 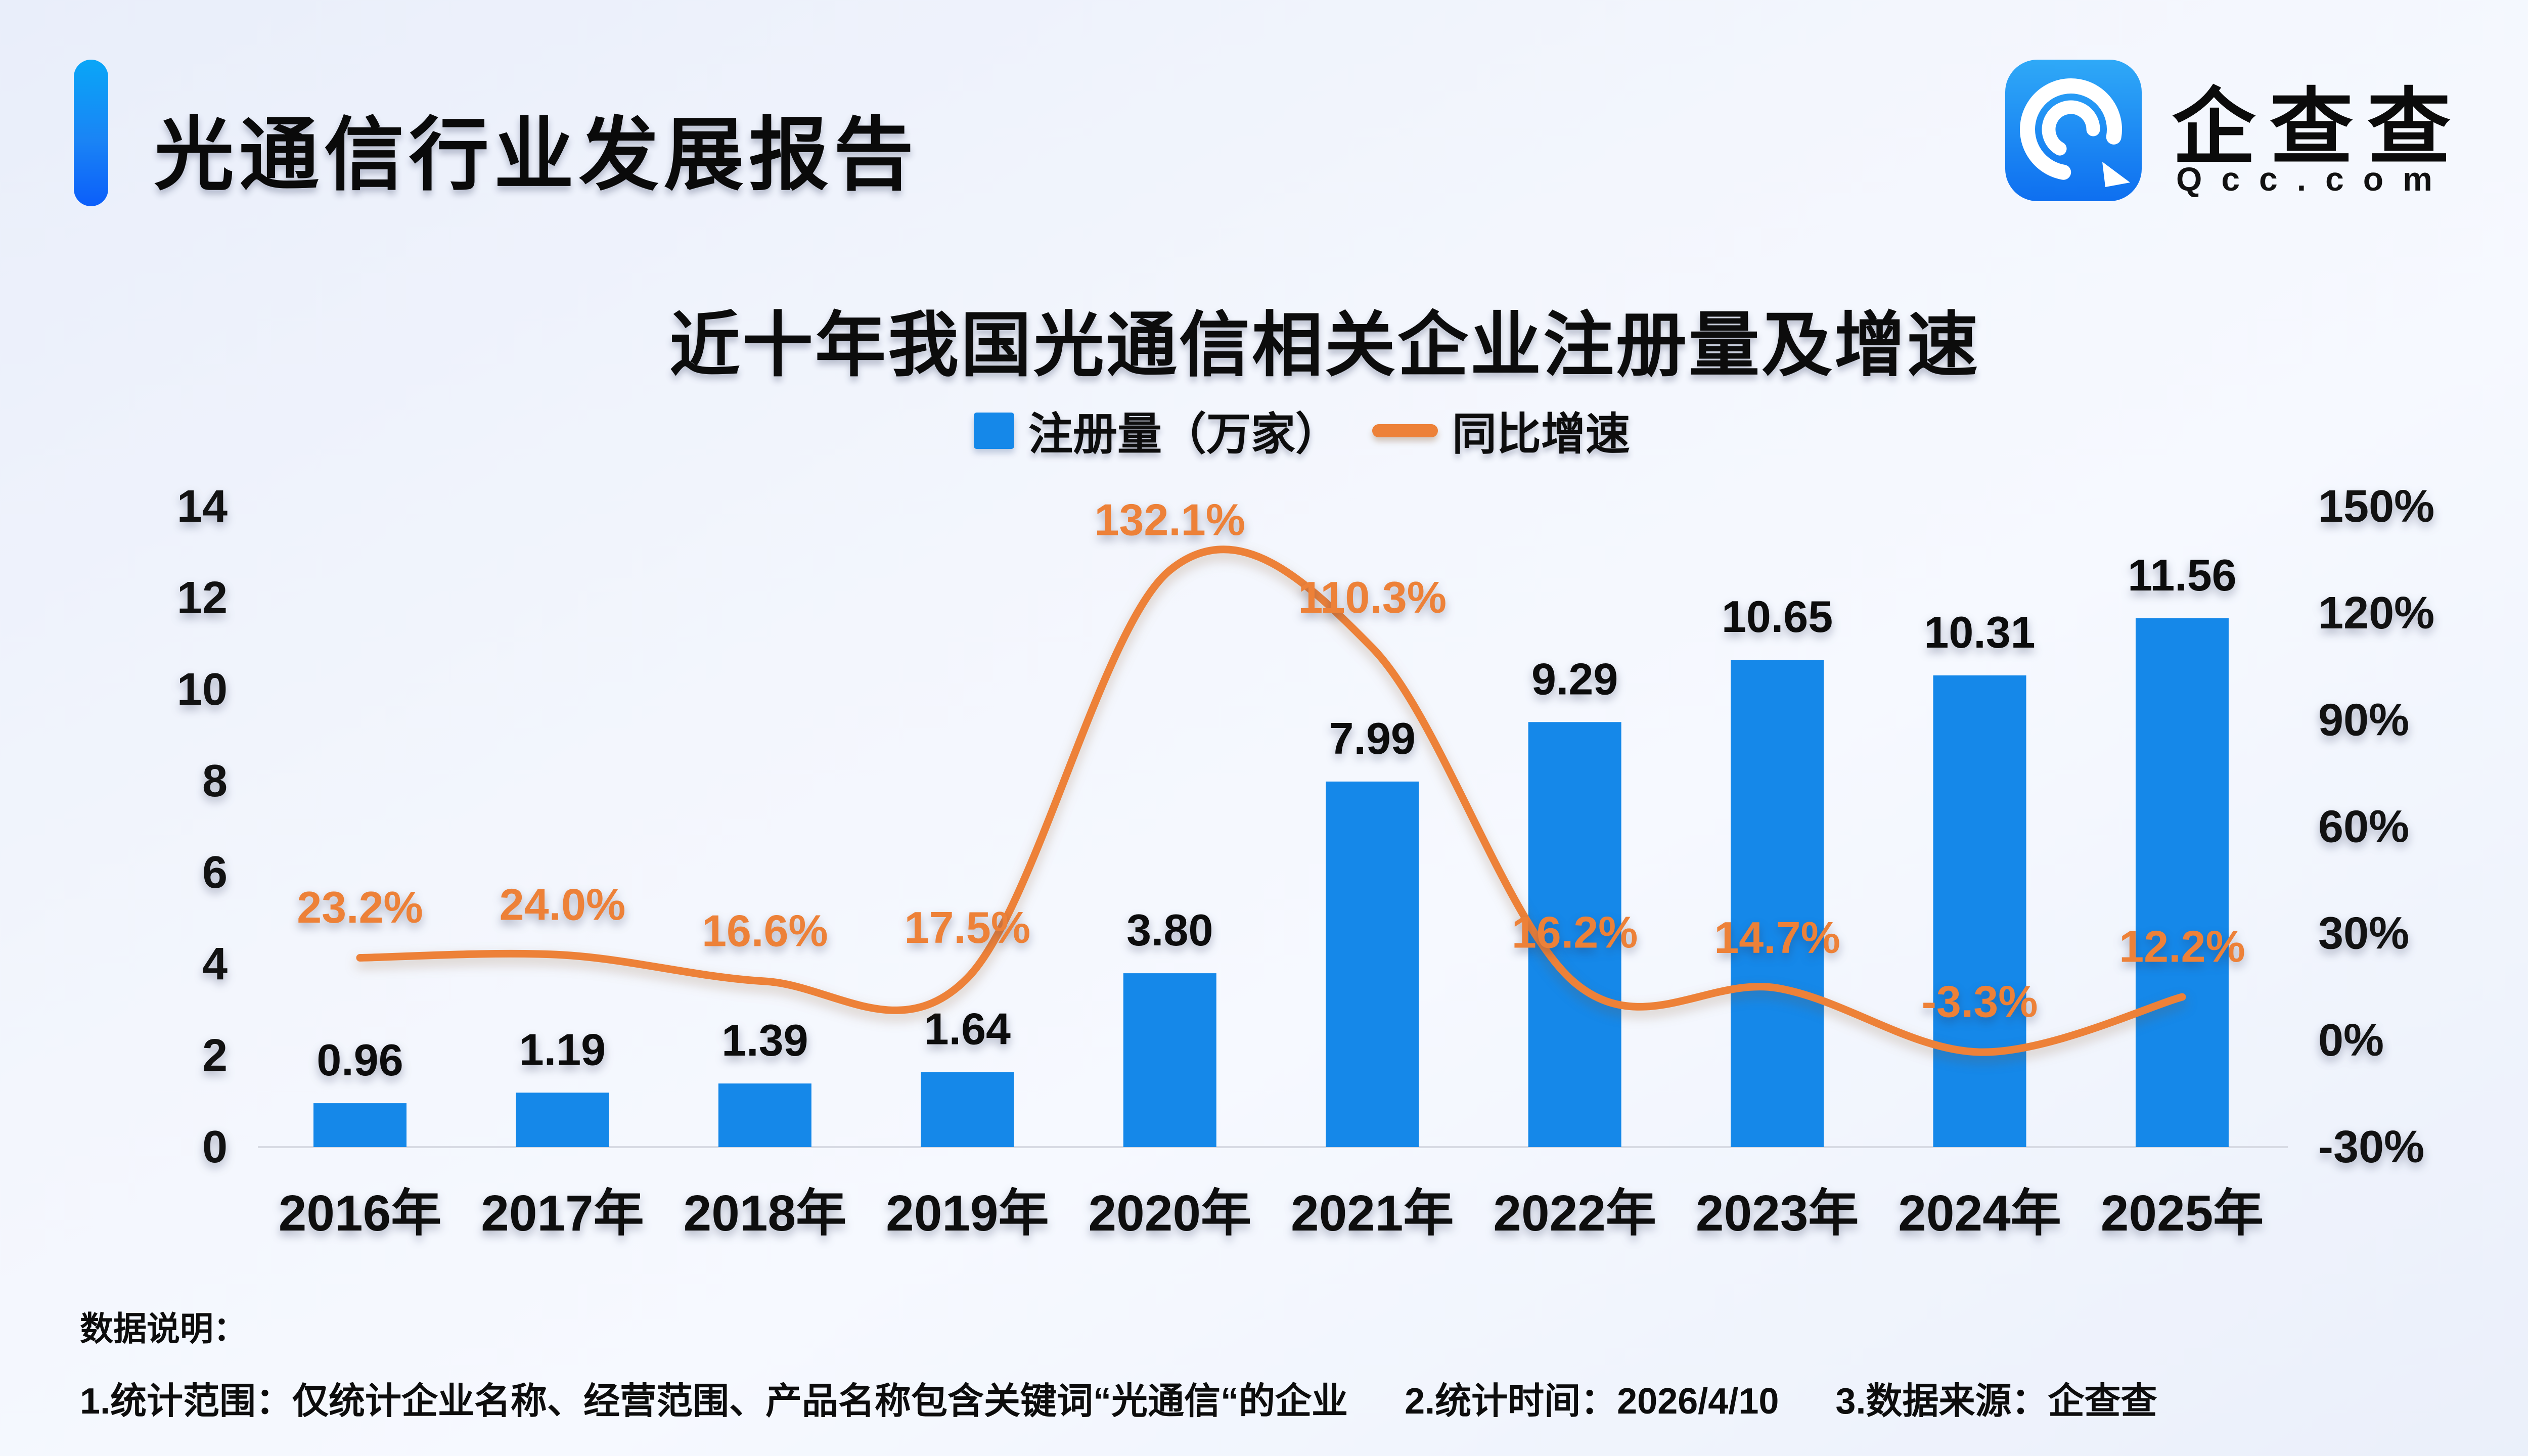 I want to click on x-axis-label: 2022年, so click(x=1575, y=1213).